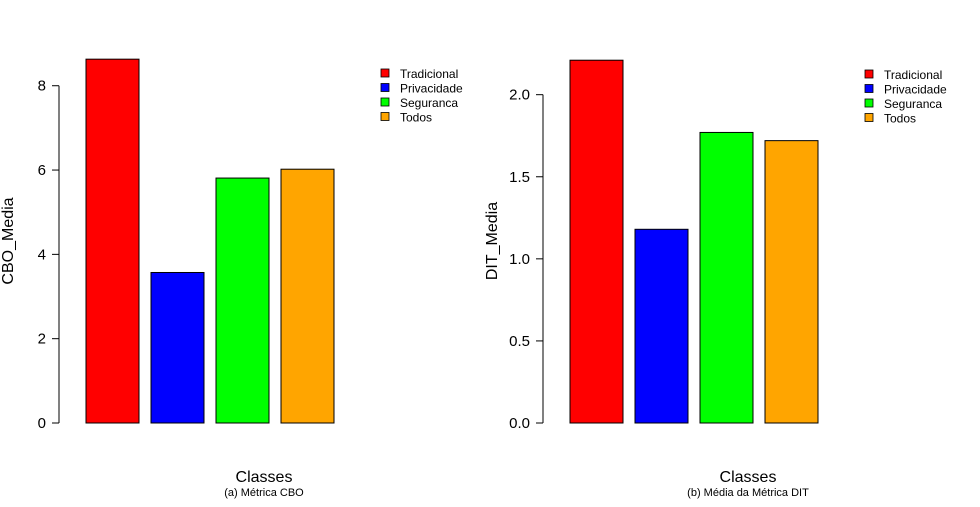 Image resolution: width=980 pixels, height=507 pixels. What do you see at coordinates (915, 90) in the screenshot?
I see `dit-legend-label-privacidade: Privacidade` at bounding box center [915, 90].